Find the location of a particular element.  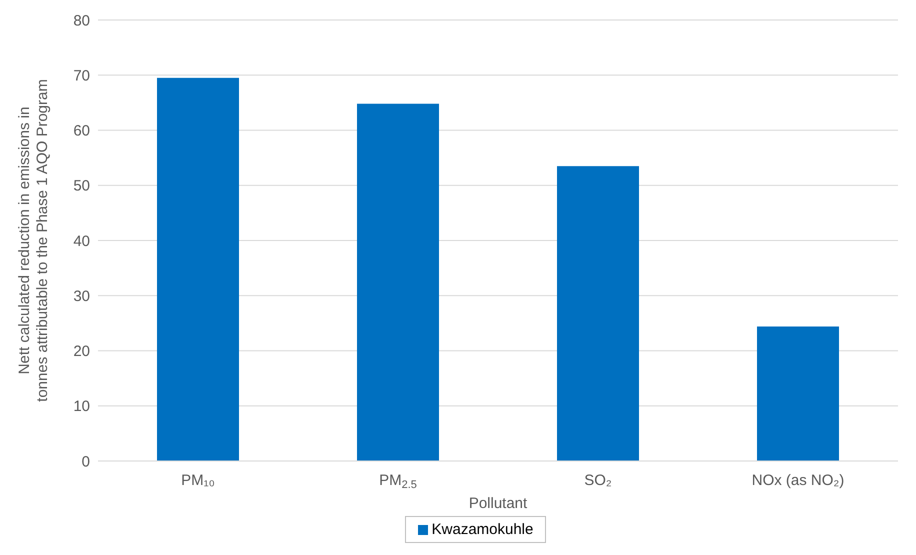

y-tick-label: 0 is located at coordinates (86, 461).